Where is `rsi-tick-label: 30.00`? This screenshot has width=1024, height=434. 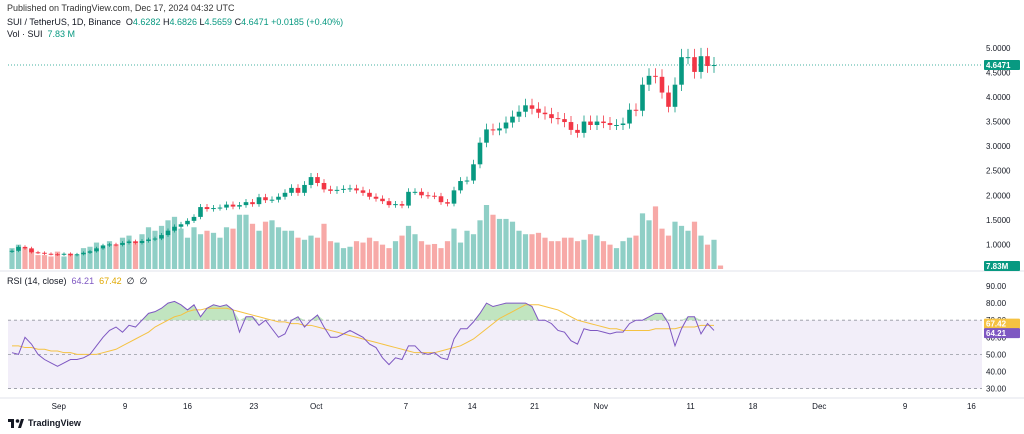
rsi-tick-label: 30.00 is located at coordinates (996, 389).